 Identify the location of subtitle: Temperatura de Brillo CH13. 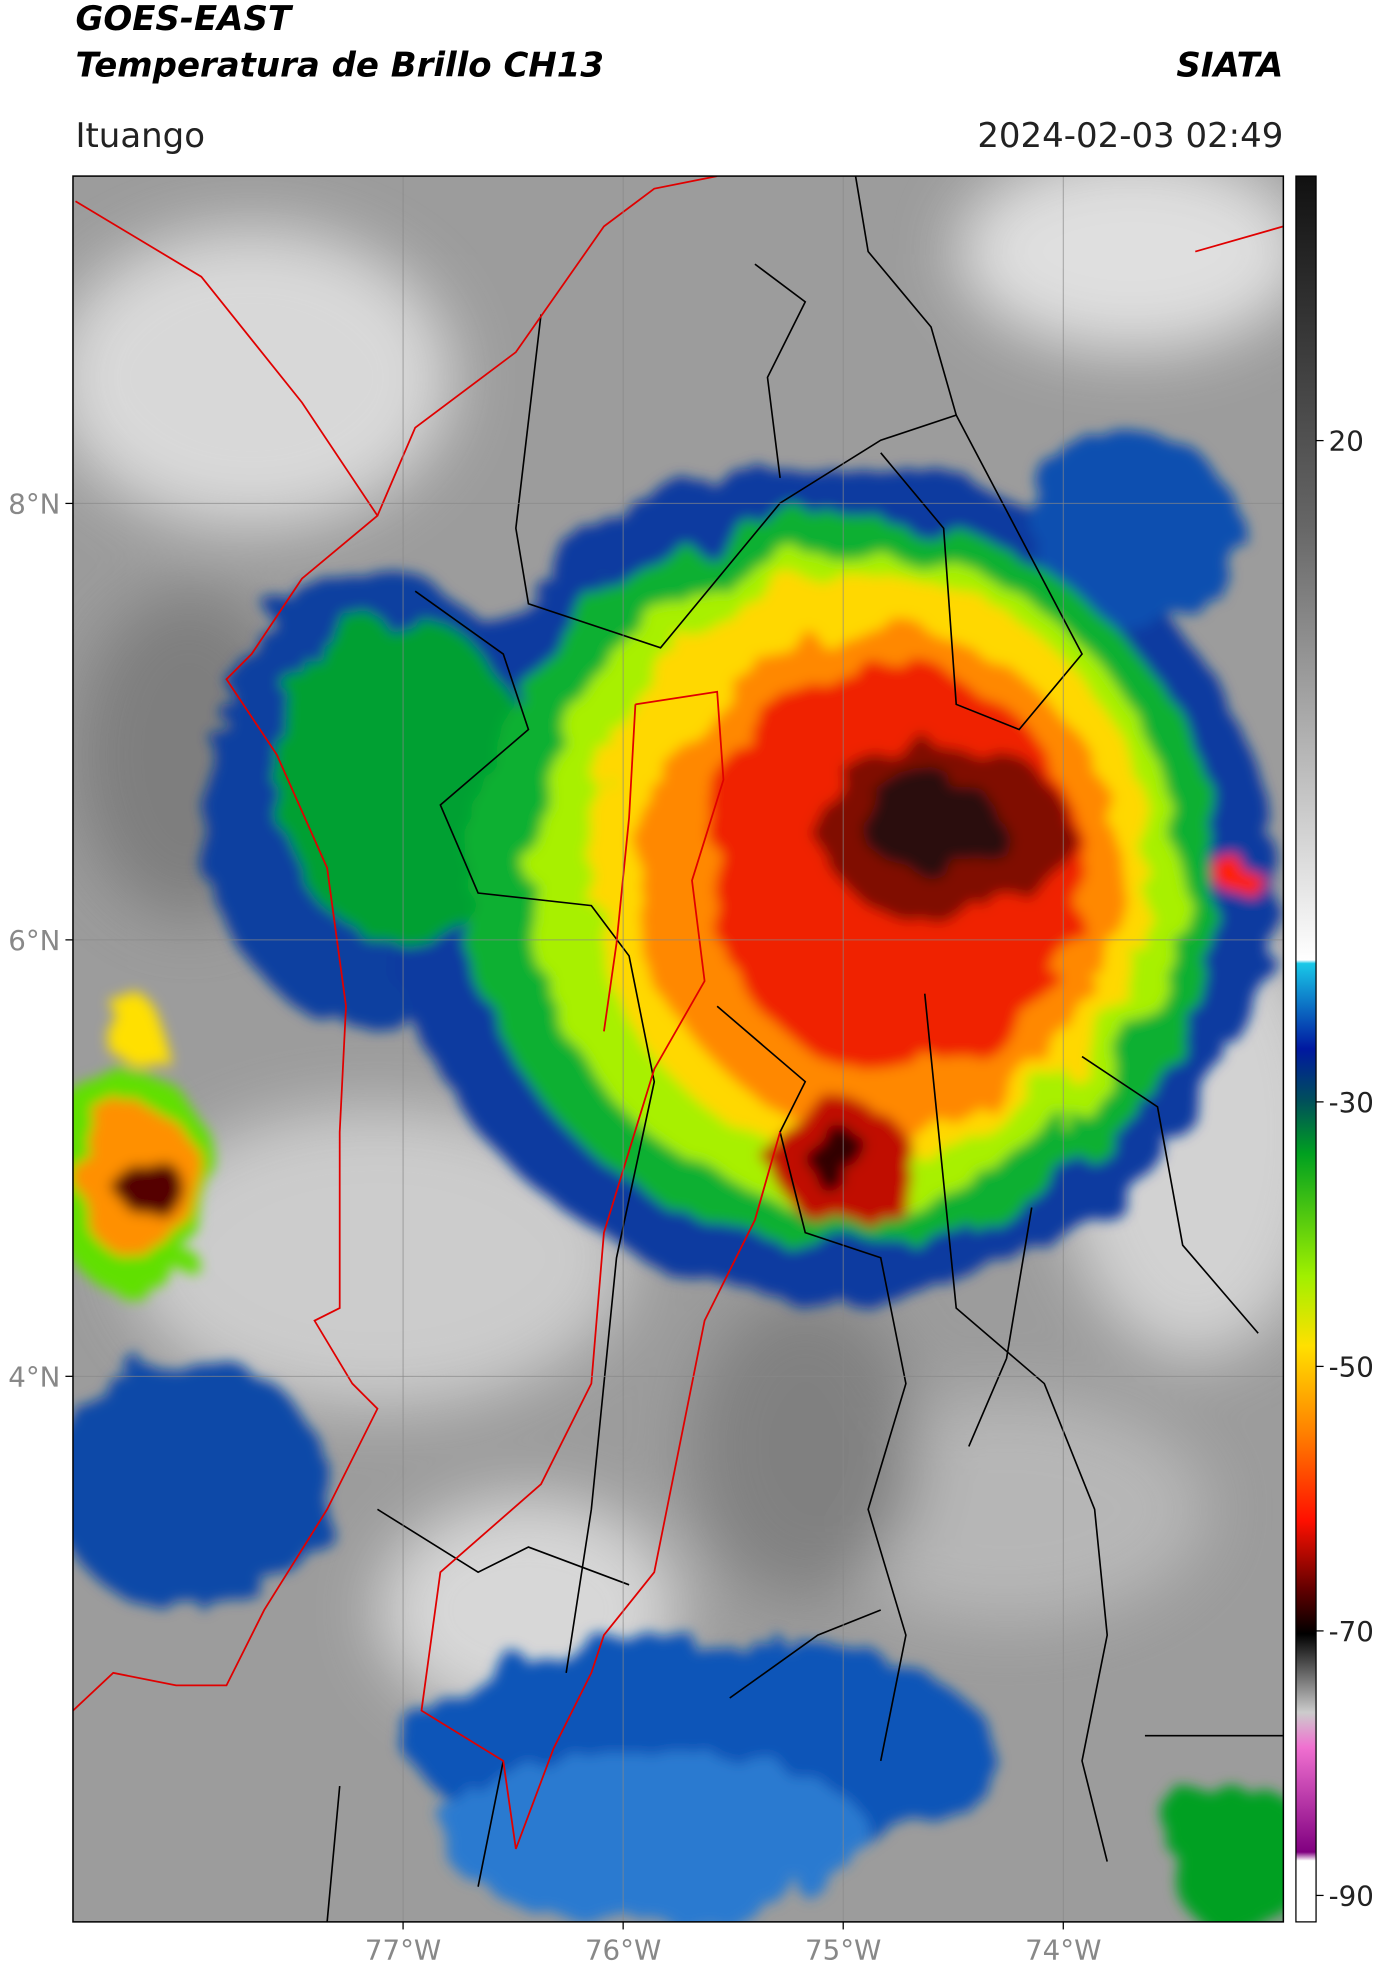
(339, 66).